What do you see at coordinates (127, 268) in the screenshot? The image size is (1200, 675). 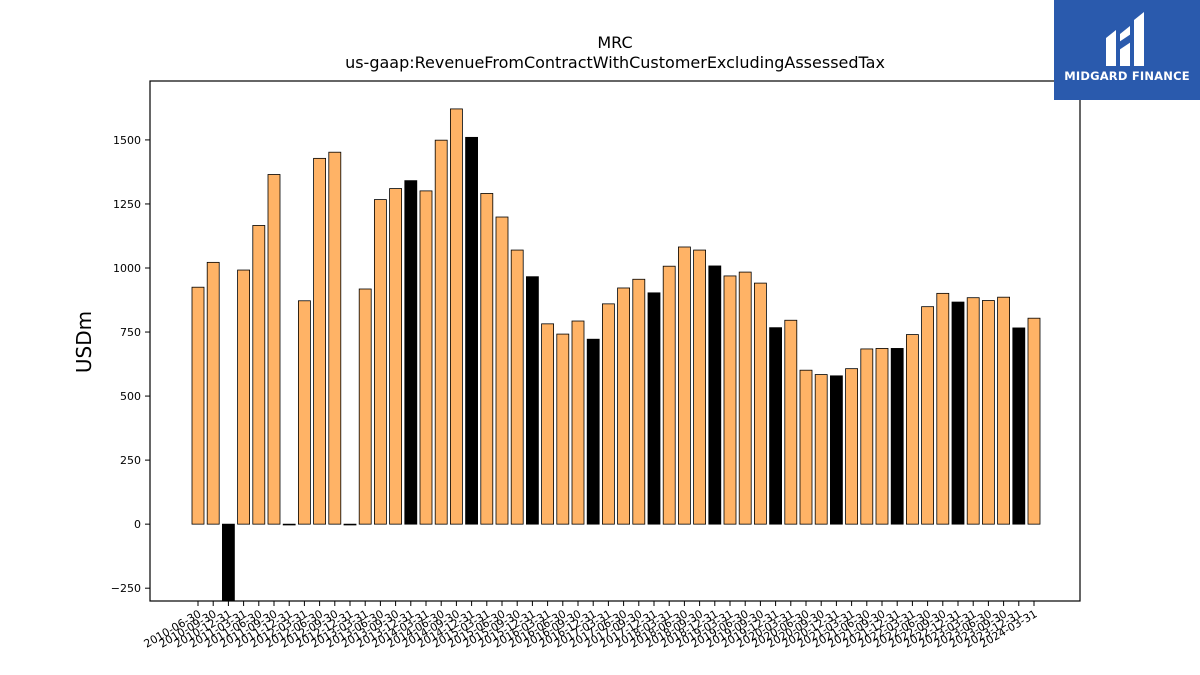 I see `y-tick-label: 1000` at bounding box center [127, 268].